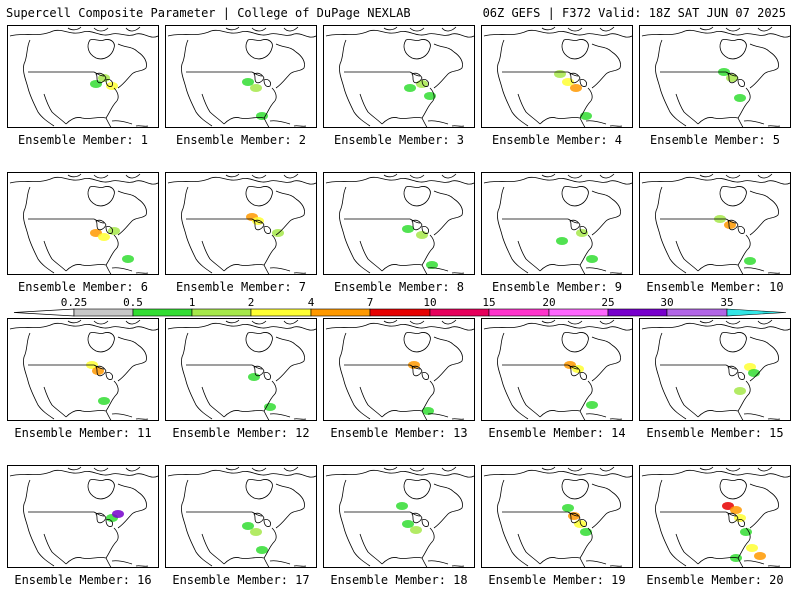 The width and height of the screenshot is (800, 600). I want to click on ensemble-member-label: Ensemble Member: 11, so click(83, 433).